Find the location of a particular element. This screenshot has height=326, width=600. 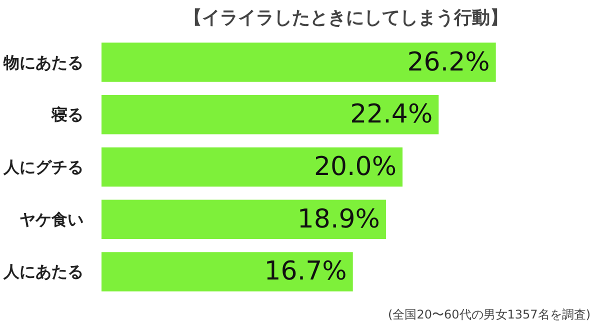

data-label: 22.4% is located at coordinates (391, 115).